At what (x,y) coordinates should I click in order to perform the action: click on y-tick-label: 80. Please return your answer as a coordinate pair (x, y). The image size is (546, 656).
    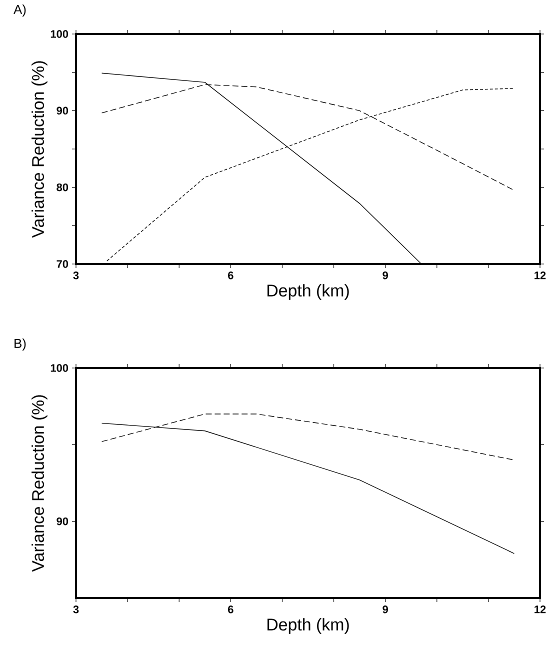
    Looking at the image, I should click on (62, 187).